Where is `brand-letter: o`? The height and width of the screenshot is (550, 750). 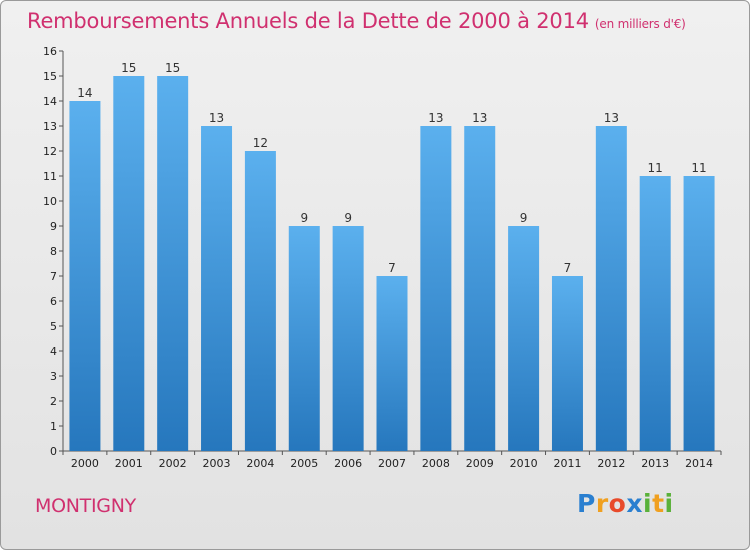 brand-letter: o is located at coordinates (617, 503).